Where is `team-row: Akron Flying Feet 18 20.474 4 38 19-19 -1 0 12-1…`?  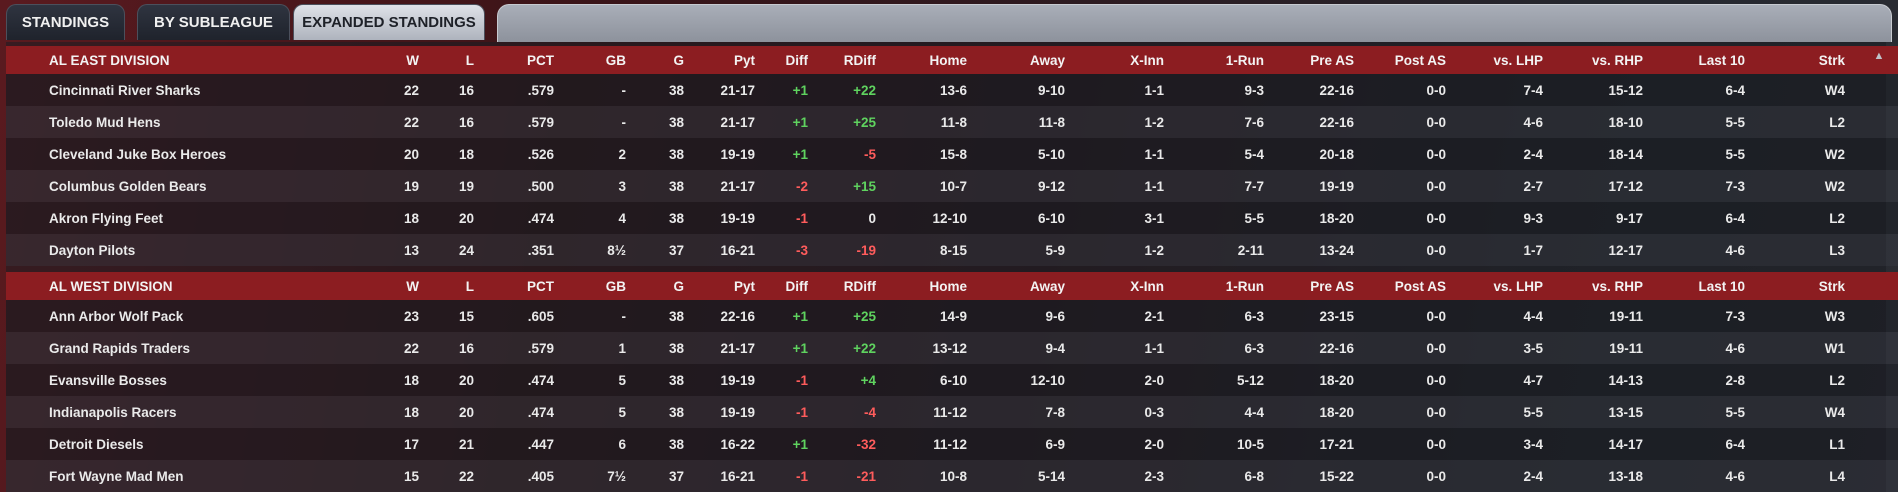
team-row: Akron Flying Feet 18 20.474 4 38 19-19 -1 0 12-1… is located at coordinates (952, 218).